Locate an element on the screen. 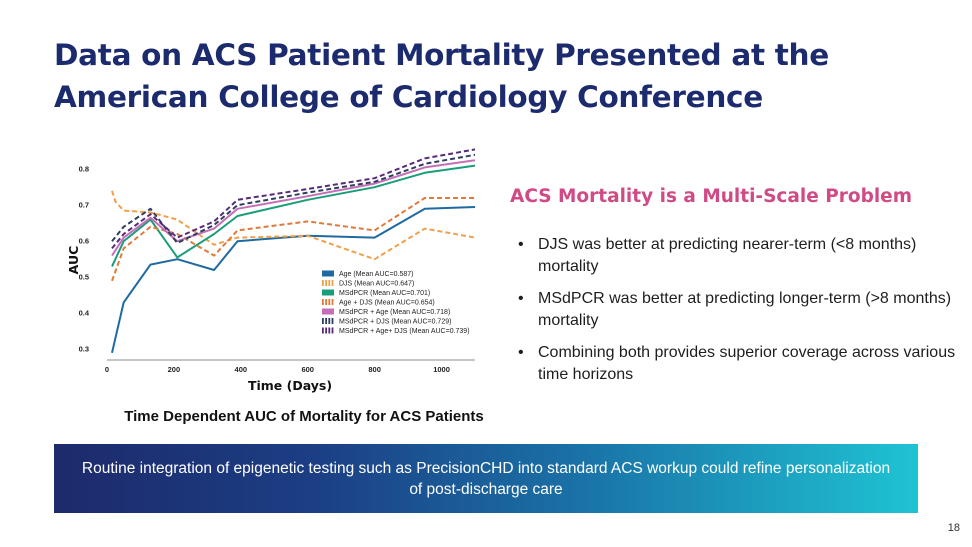 Image resolution: width=972 pixels, height=547 pixels. legend-label: MSdPCR + Age (Mean AUC=0.718) is located at coordinates (394, 312).